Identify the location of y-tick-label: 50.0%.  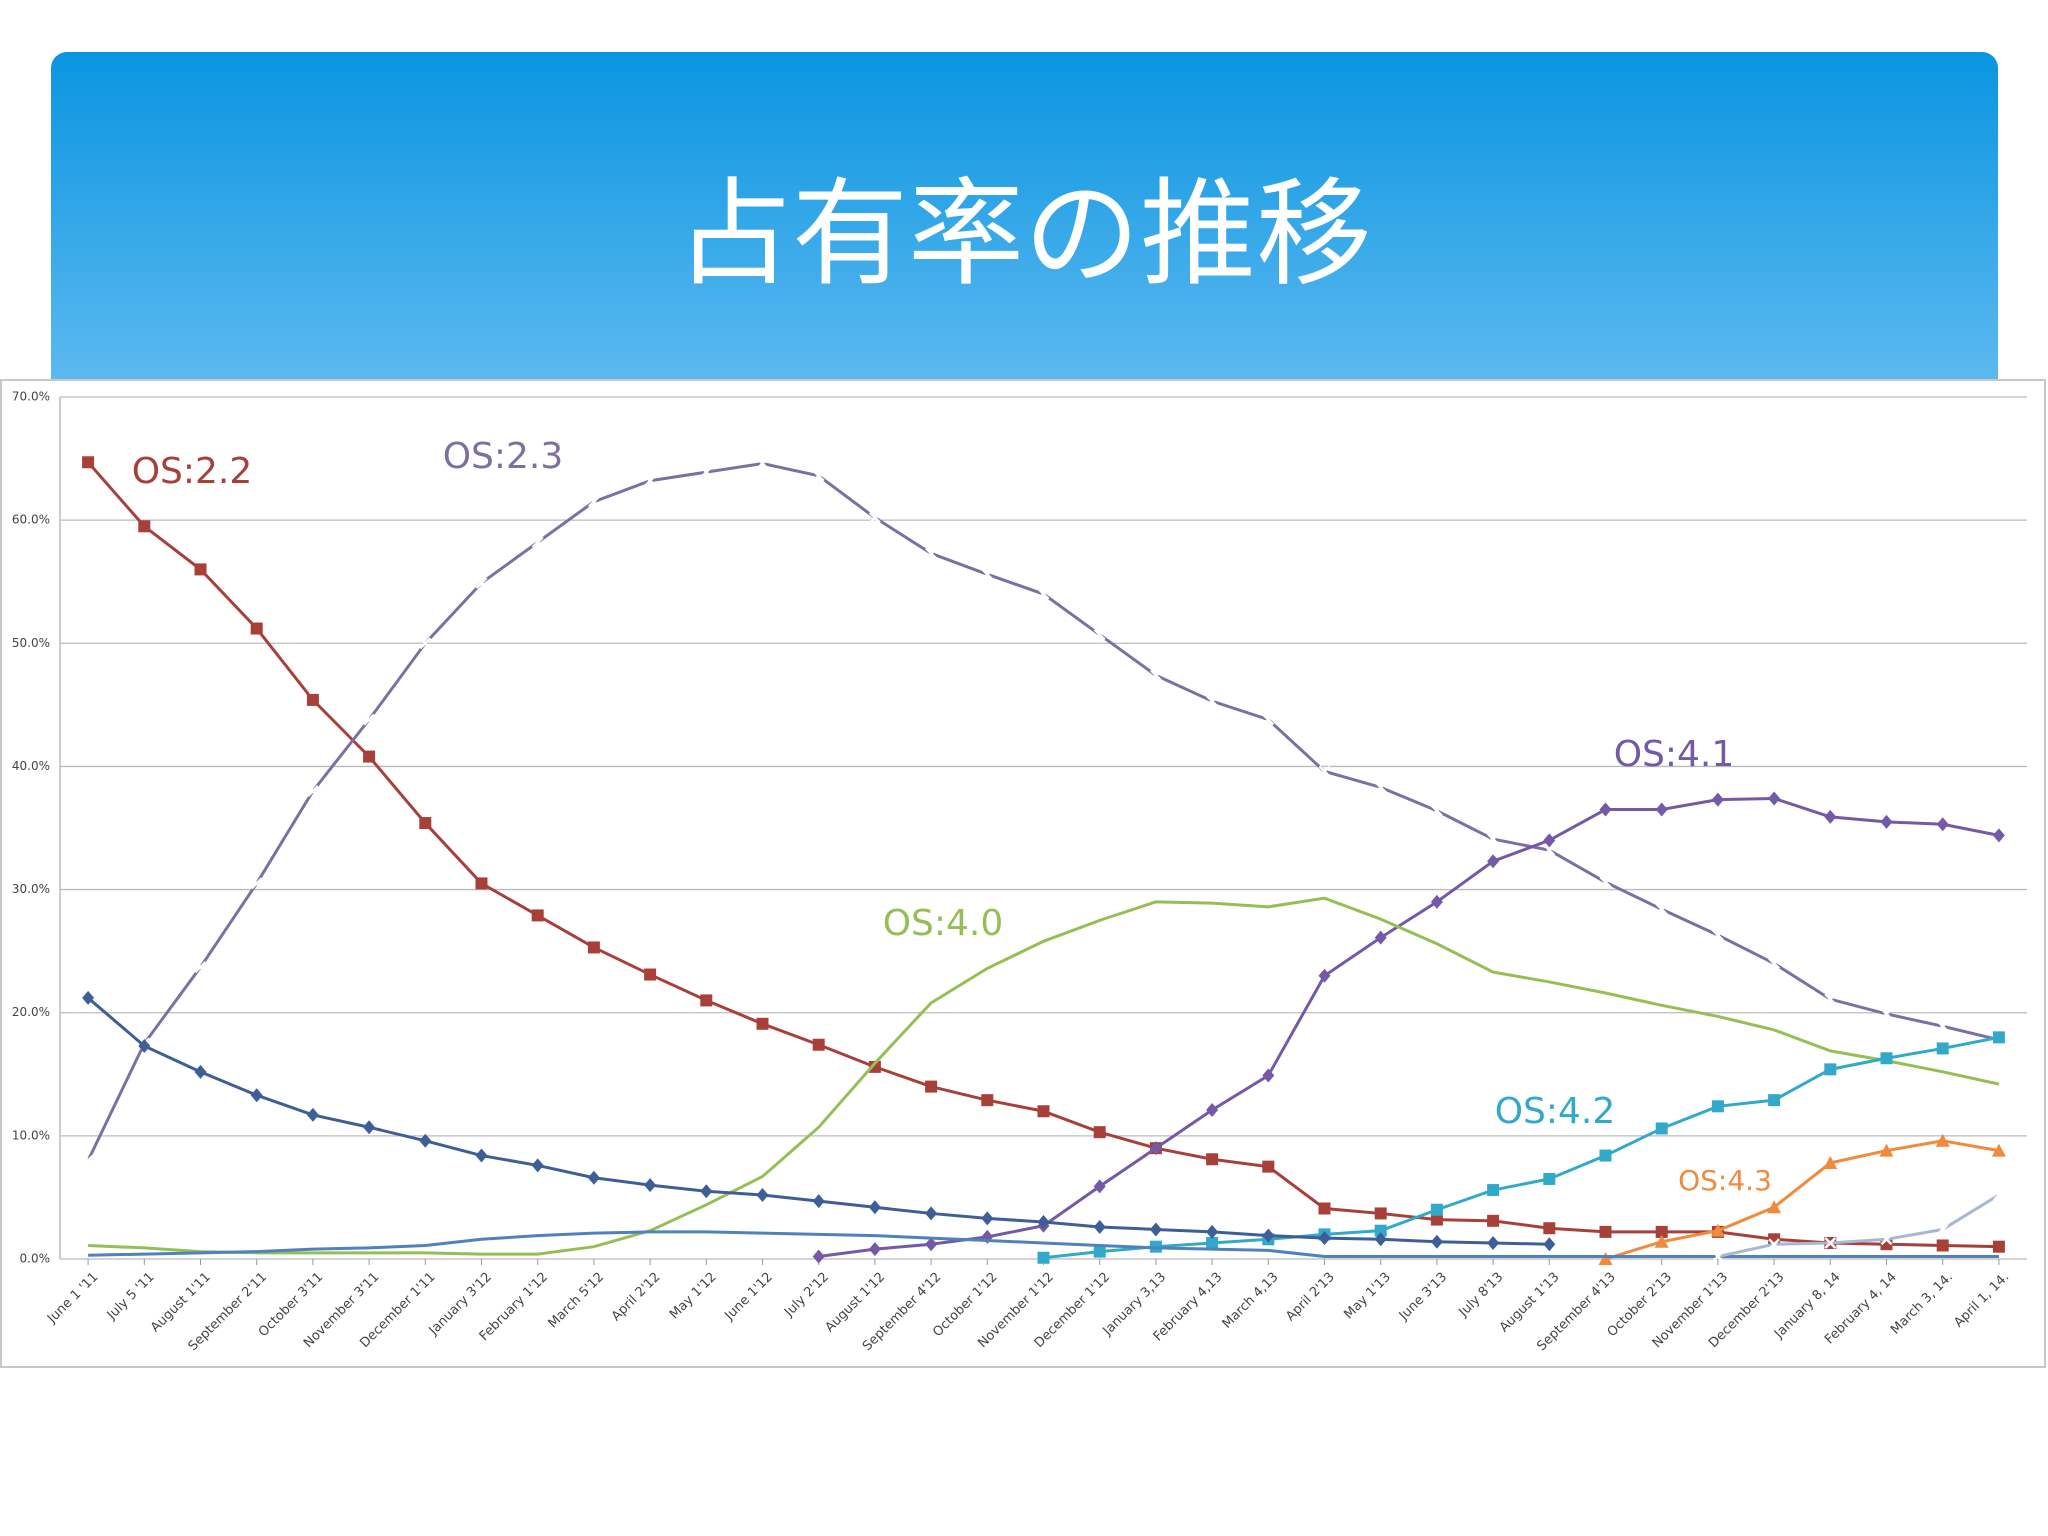
(31, 643).